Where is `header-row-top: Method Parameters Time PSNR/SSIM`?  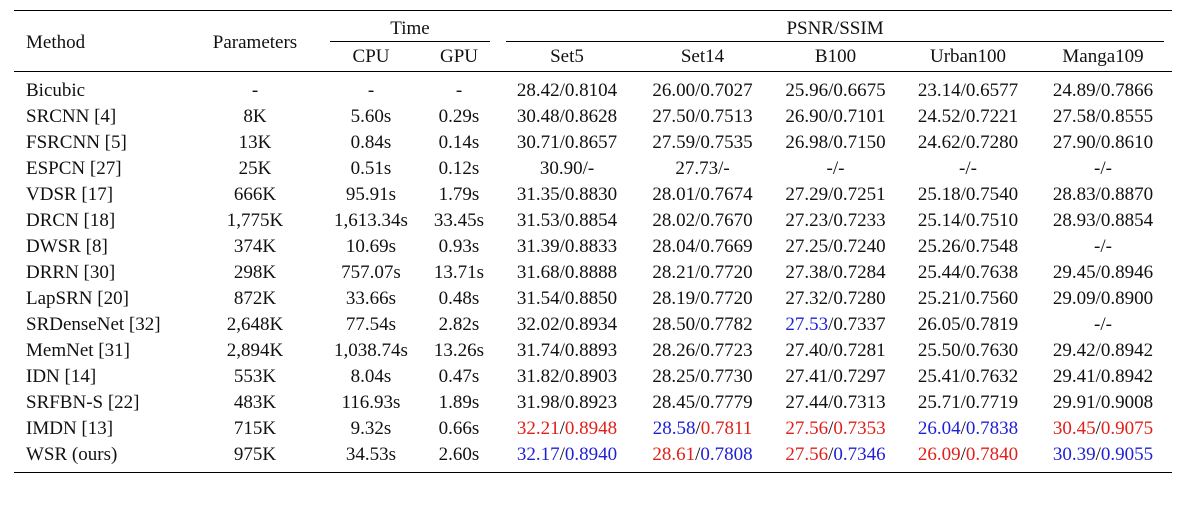
header-row-top: Method Parameters Time PSNR/SSIM is located at coordinates (593, 31).